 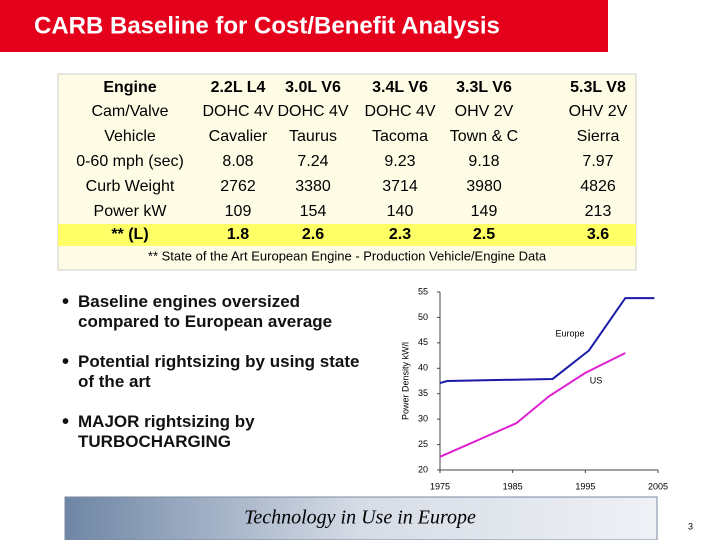 What do you see at coordinates (423, 469) in the screenshot?
I see `y-tick-label: 20` at bounding box center [423, 469].